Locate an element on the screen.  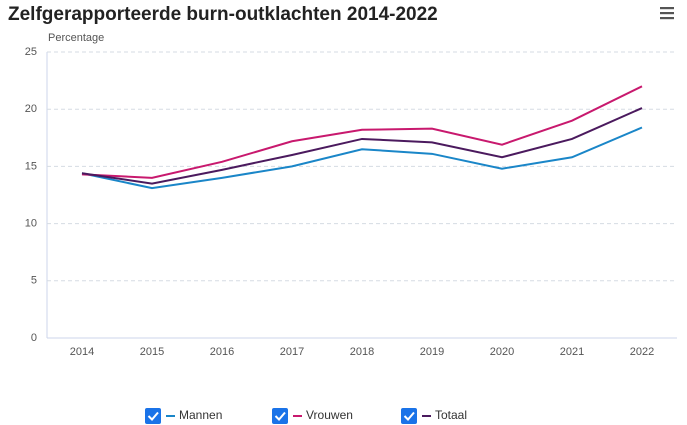
legend-label: Mannen is located at coordinates (200, 415).